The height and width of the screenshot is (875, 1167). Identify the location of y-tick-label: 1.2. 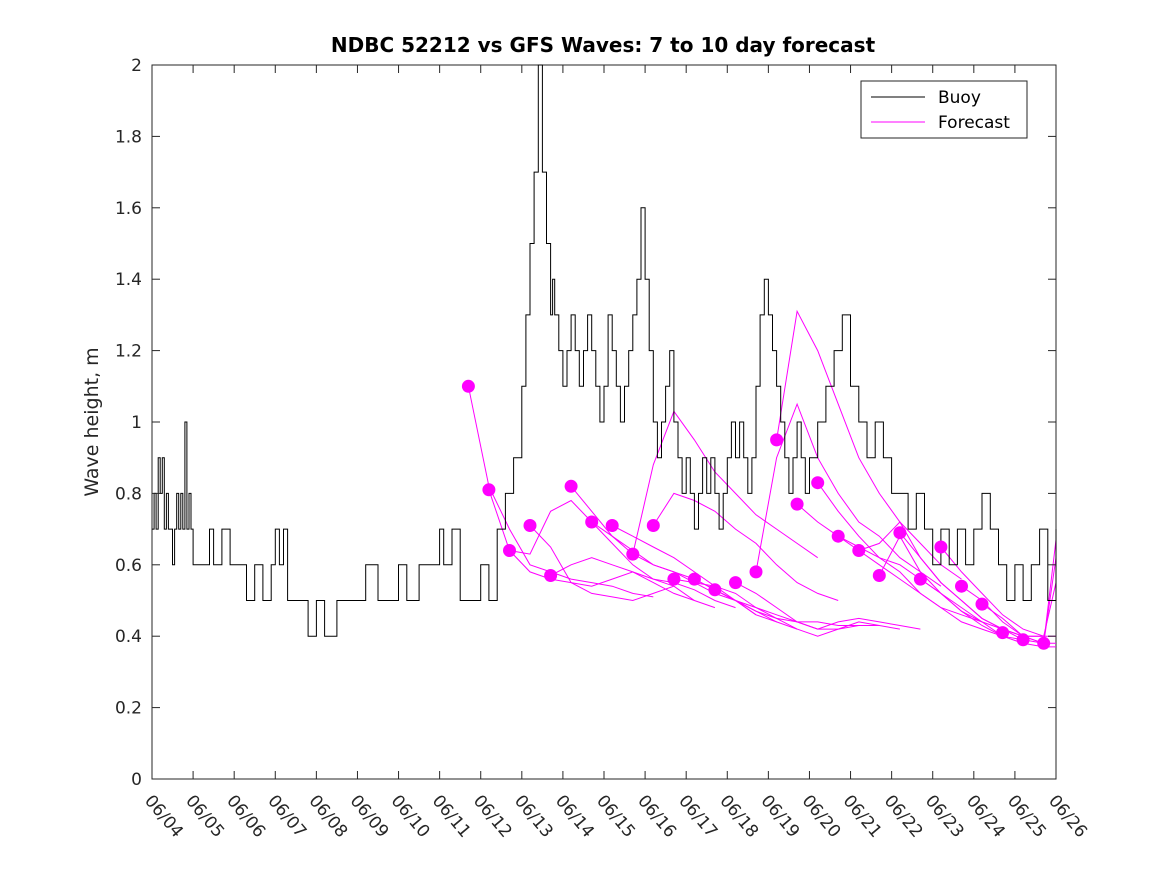
(128, 352).